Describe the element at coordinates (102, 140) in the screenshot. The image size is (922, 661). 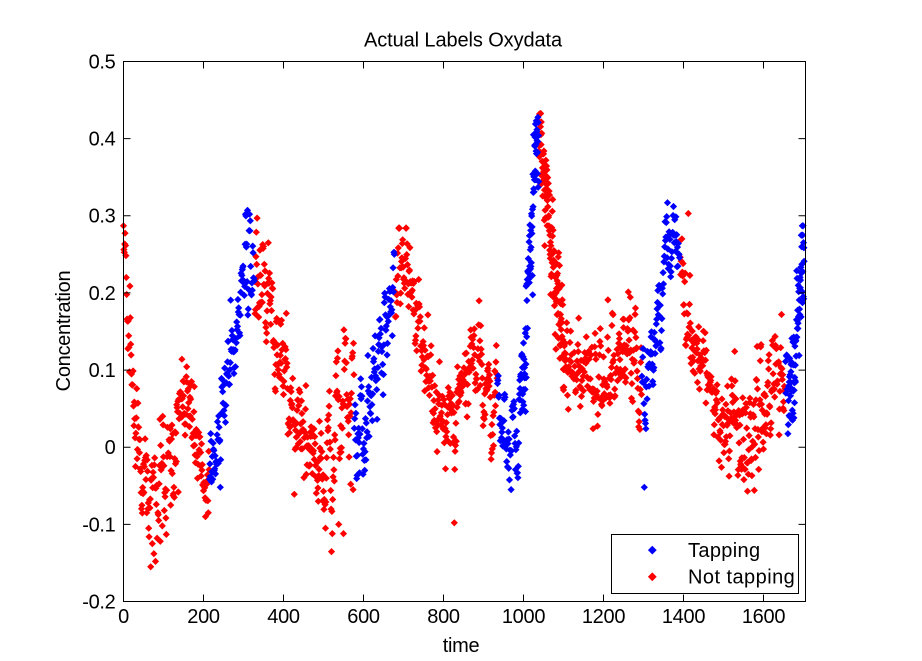
I see `svg-text: 0.4` at that location.